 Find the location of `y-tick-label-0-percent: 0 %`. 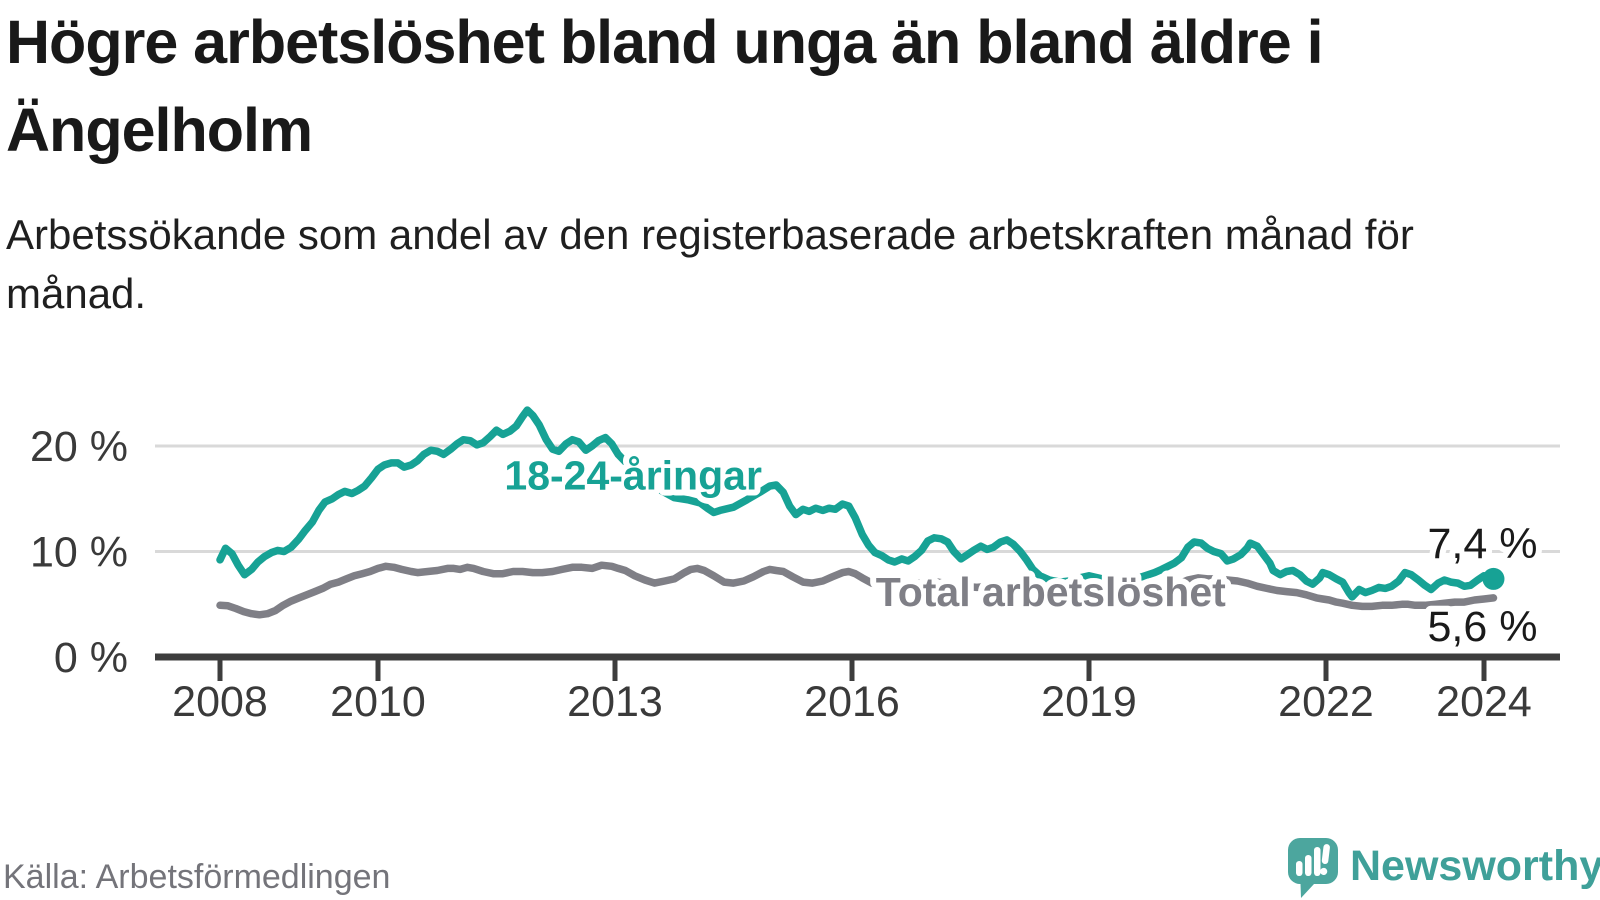

y-tick-label-0-percent: 0 % is located at coordinates (91, 658).